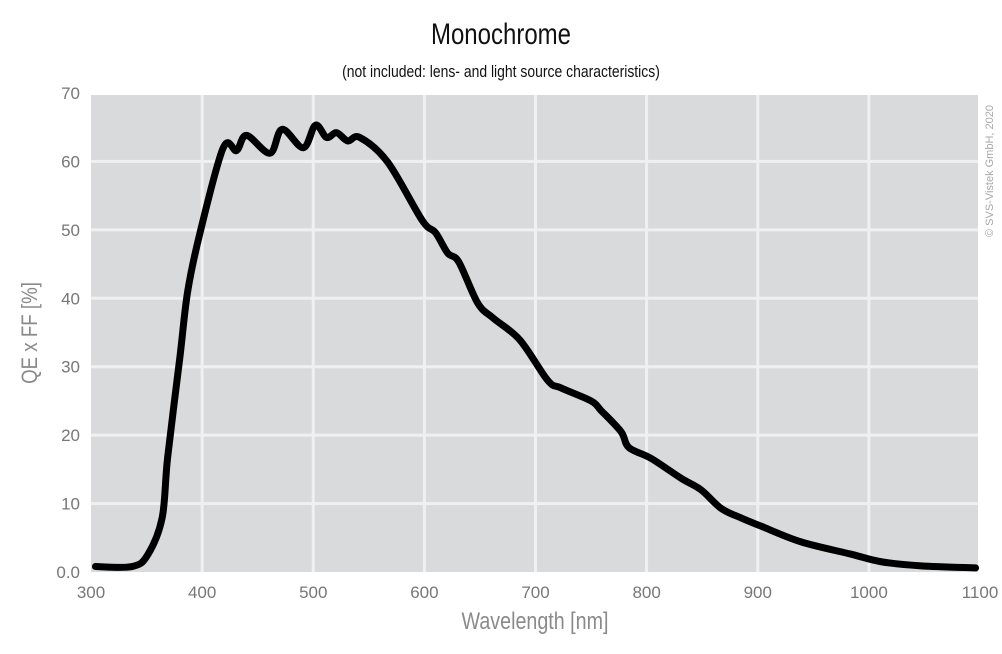 The image size is (1002, 654). Describe the element at coordinates (91, 592) in the screenshot. I see `x-tick-label: 300` at that location.